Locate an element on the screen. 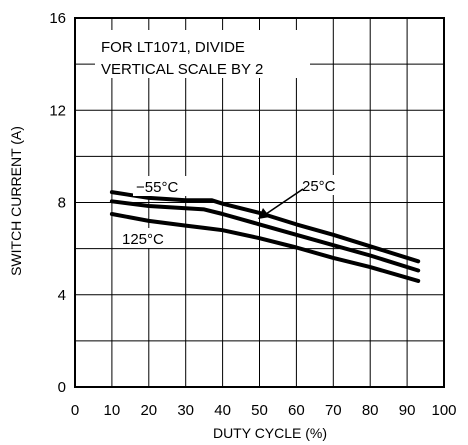 The height and width of the screenshot is (445, 468). x-tick-label: 50 is located at coordinates (259, 410).